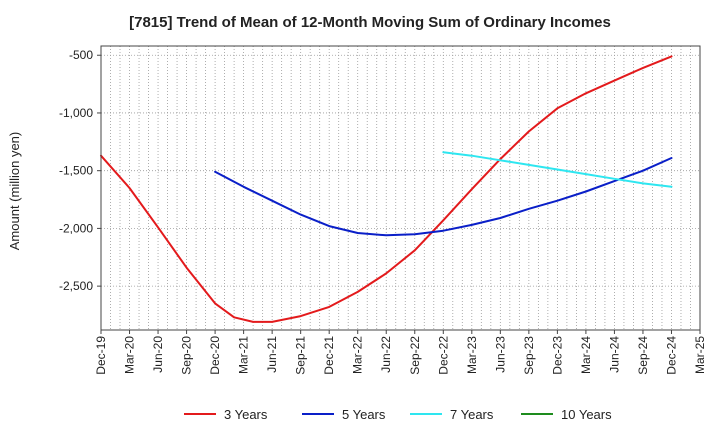  I want to click on legend-label-5-years: 5 Years, so click(364, 414).